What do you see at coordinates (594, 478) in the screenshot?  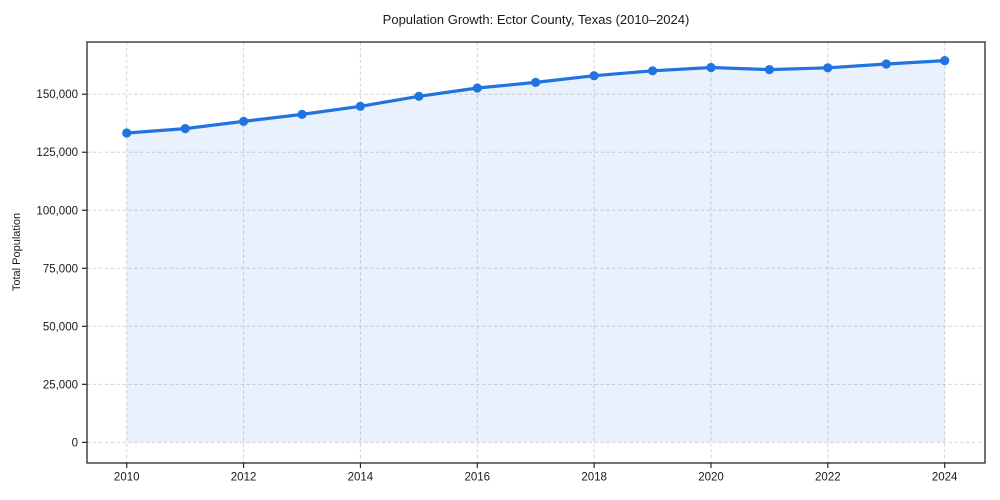 I see `x-axis-tick-label: 2018` at bounding box center [594, 478].